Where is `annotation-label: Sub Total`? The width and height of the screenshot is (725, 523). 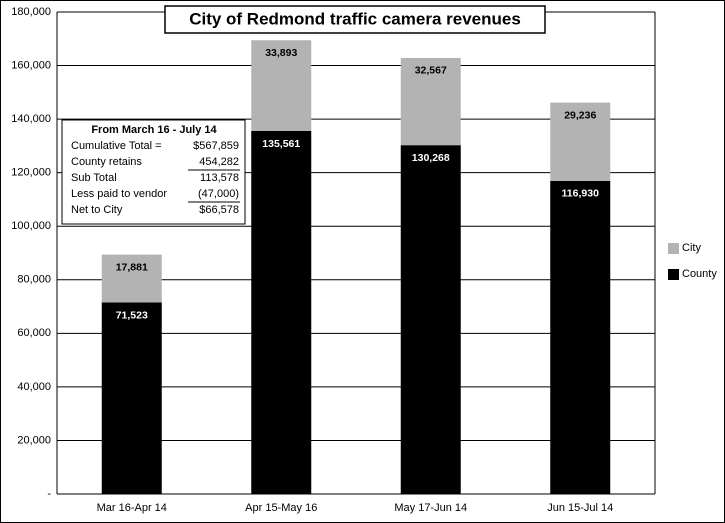 annotation-label: Sub Total is located at coordinates (94, 178).